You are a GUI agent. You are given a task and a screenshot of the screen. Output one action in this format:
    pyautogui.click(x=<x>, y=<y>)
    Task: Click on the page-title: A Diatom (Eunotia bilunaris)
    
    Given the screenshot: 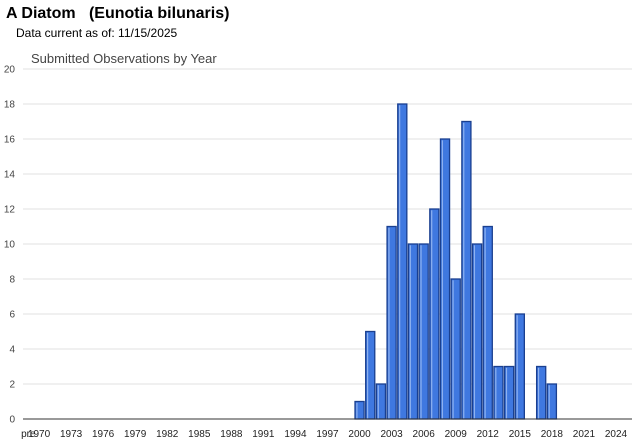 What is the action you would take?
    pyautogui.click(x=118, y=13)
    